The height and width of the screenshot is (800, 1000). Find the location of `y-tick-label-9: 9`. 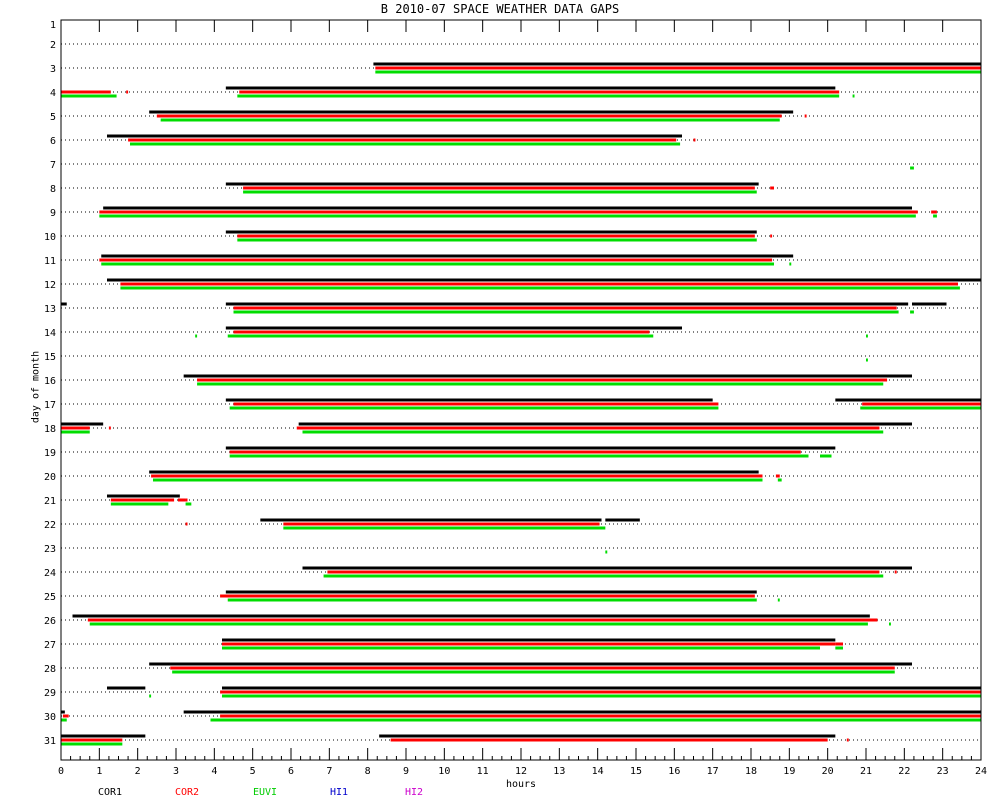

y-tick-label-9: 9 is located at coordinates (53, 213).